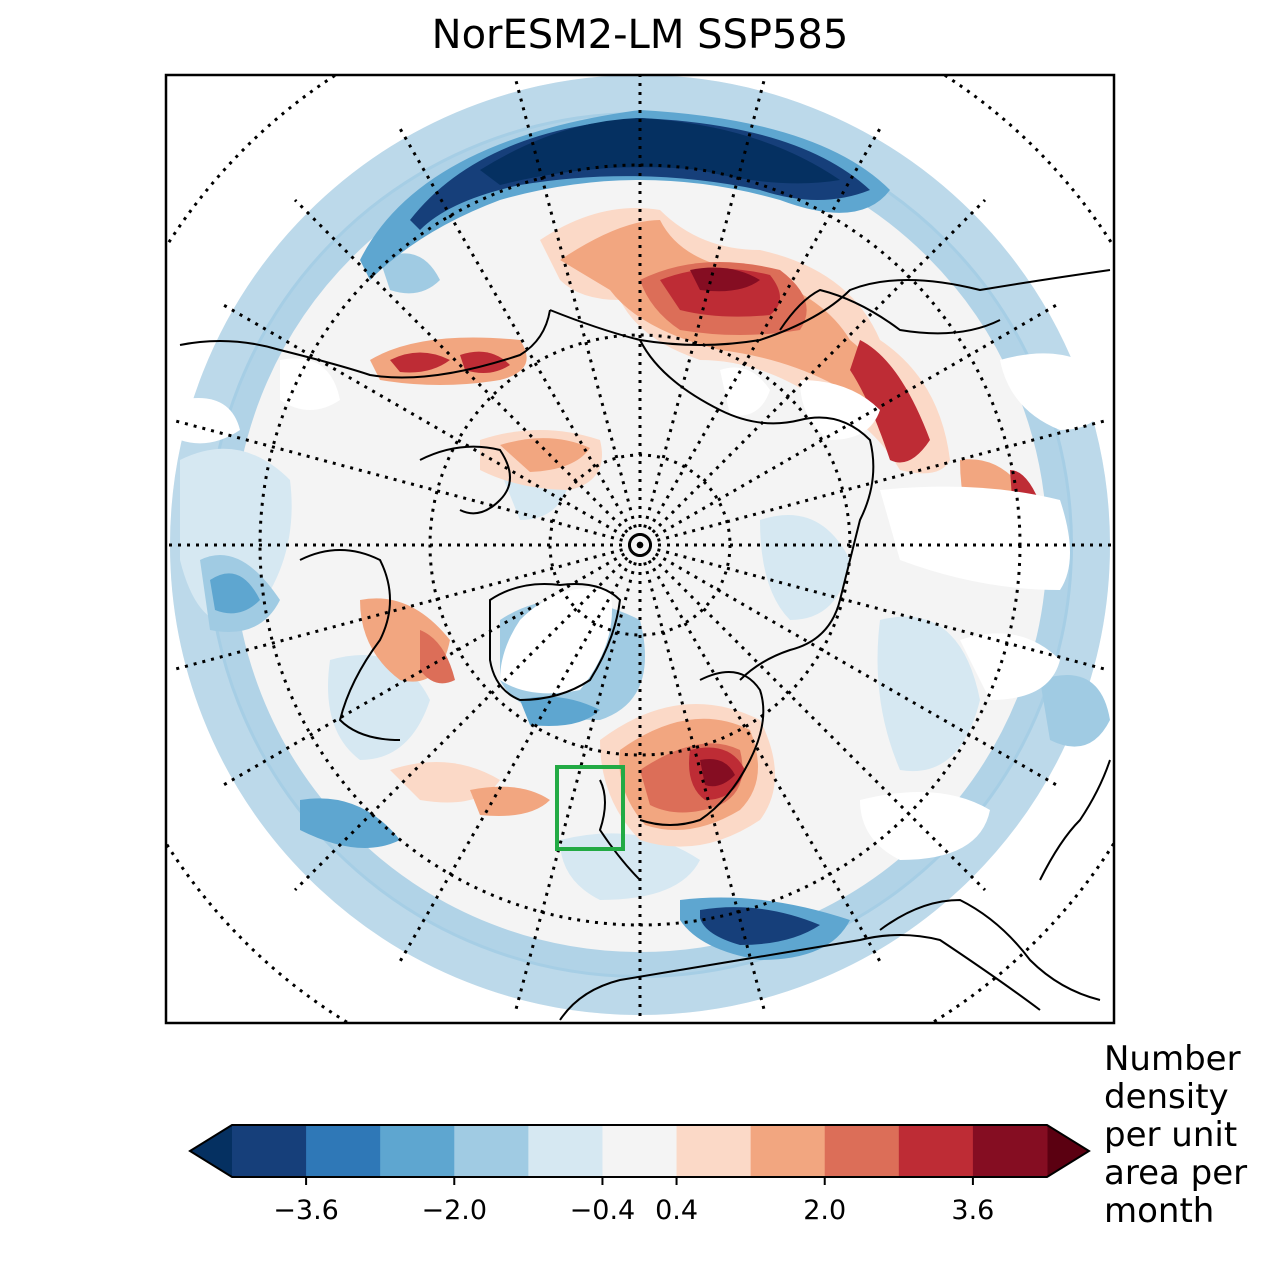 The image size is (1280, 1280). Describe the element at coordinates (1068, 1151) in the screenshot. I see `colorbar-extend-max` at that location.